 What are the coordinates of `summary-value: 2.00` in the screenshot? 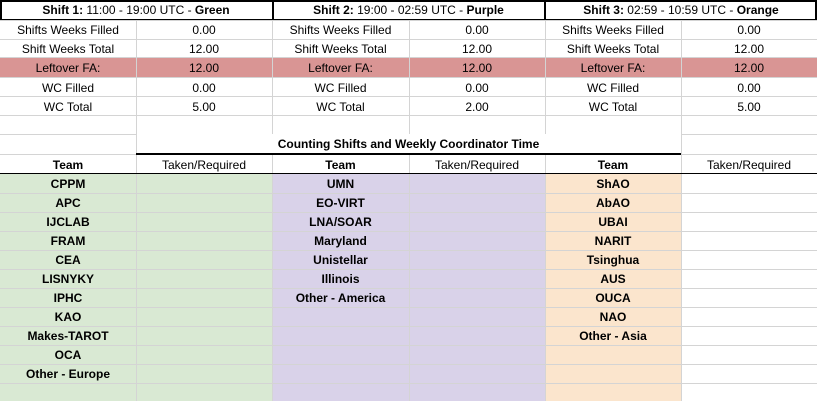 It's located at (477, 106).